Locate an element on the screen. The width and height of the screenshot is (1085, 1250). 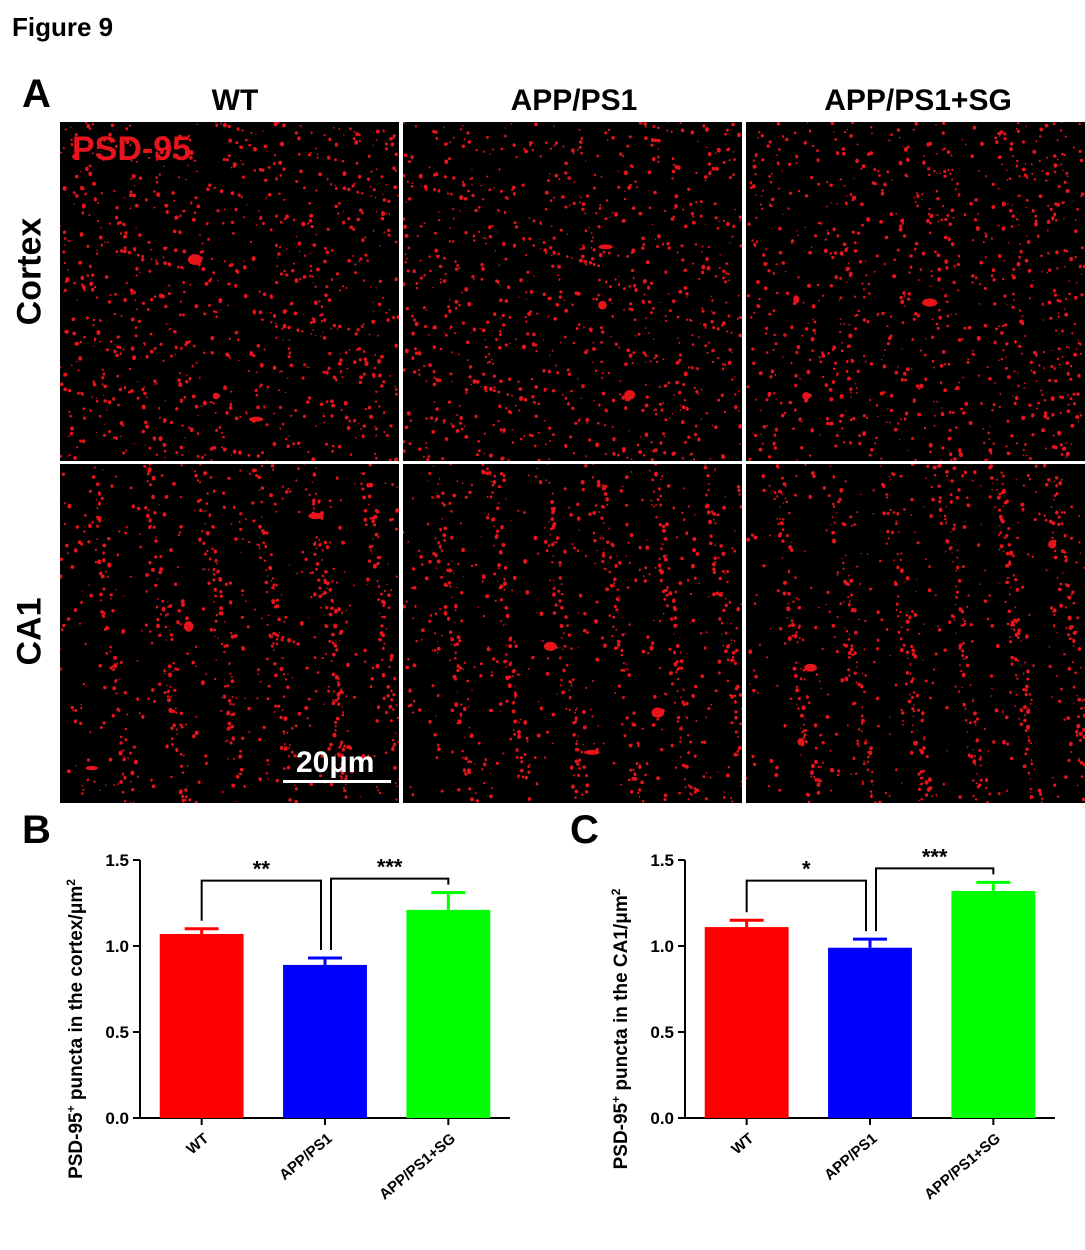
column-label-wt: WT is located at coordinates (235, 100).